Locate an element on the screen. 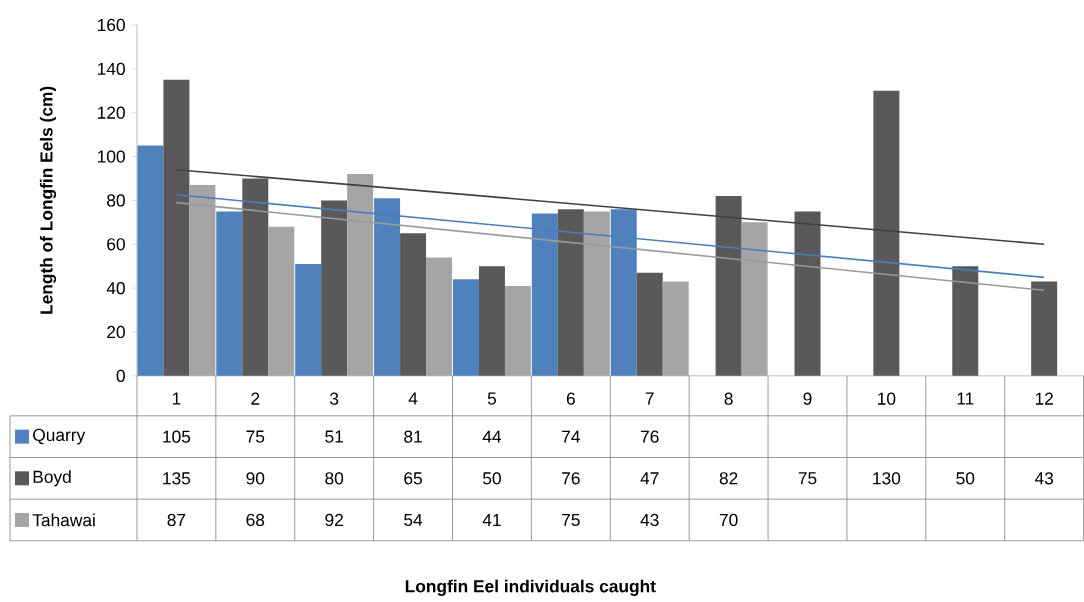 The width and height of the screenshot is (1084, 602). x-tick-label: 8 is located at coordinates (728, 398).